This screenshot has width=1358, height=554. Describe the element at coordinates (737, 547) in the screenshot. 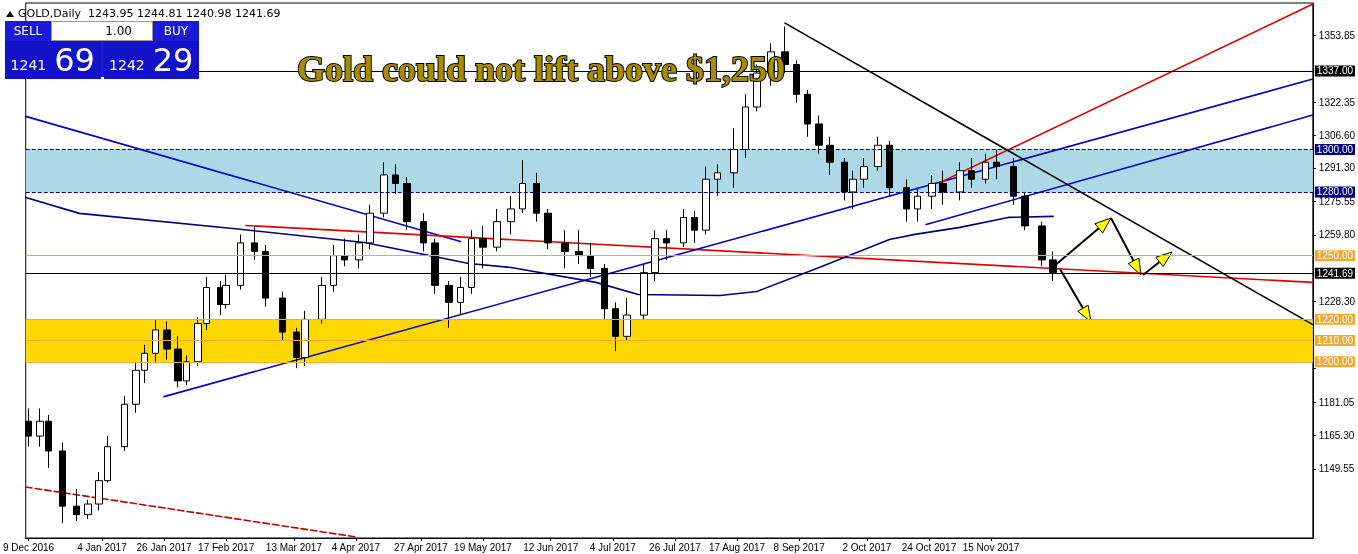

I see `x-tick-label: 17 Aug 2017` at that location.